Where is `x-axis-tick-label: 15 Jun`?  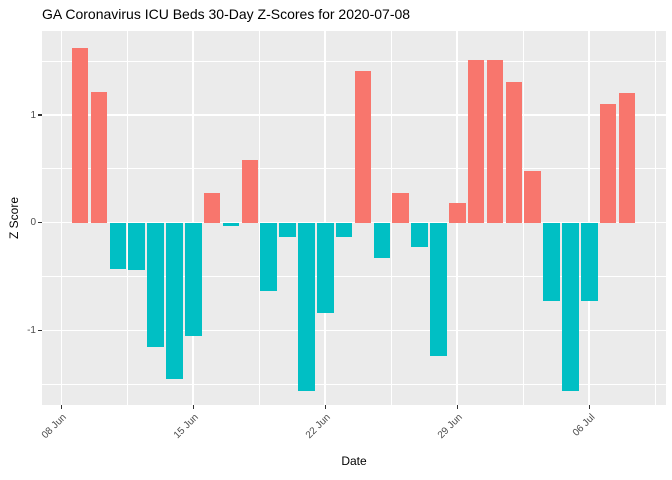 x-axis-tick-label: 15 Jun is located at coordinates (187, 427).